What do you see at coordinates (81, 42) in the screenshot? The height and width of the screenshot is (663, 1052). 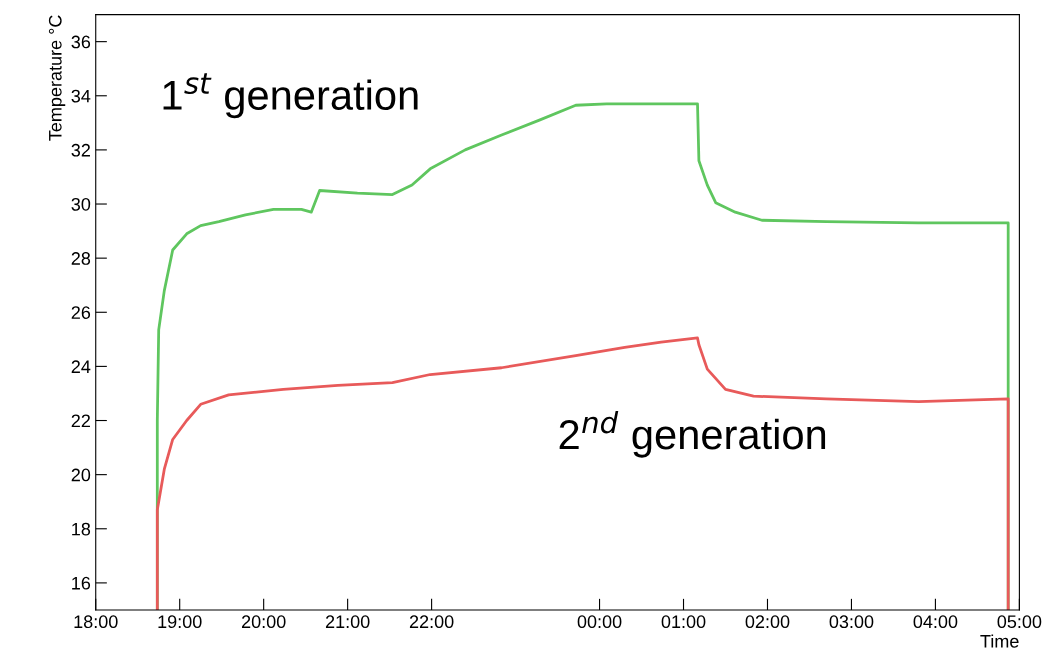 I see `y-tick-label: 36` at bounding box center [81, 42].